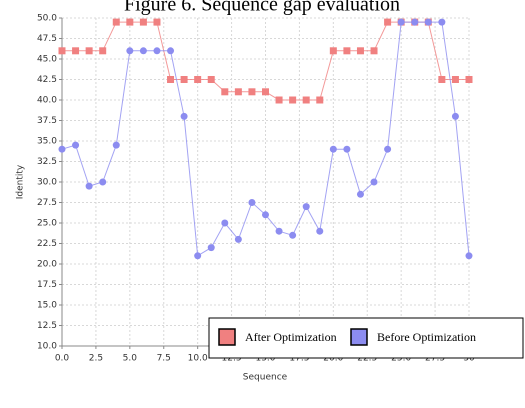 This screenshot has height=408, width=525. What do you see at coordinates (291, 337) in the screenshot?
I see `legend-label: After Optimization` at bounding box center [291, 337].